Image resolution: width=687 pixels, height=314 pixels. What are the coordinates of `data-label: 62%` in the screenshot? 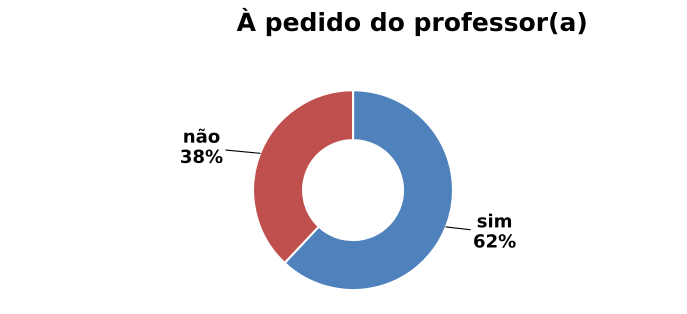 It's located at (495, 241).